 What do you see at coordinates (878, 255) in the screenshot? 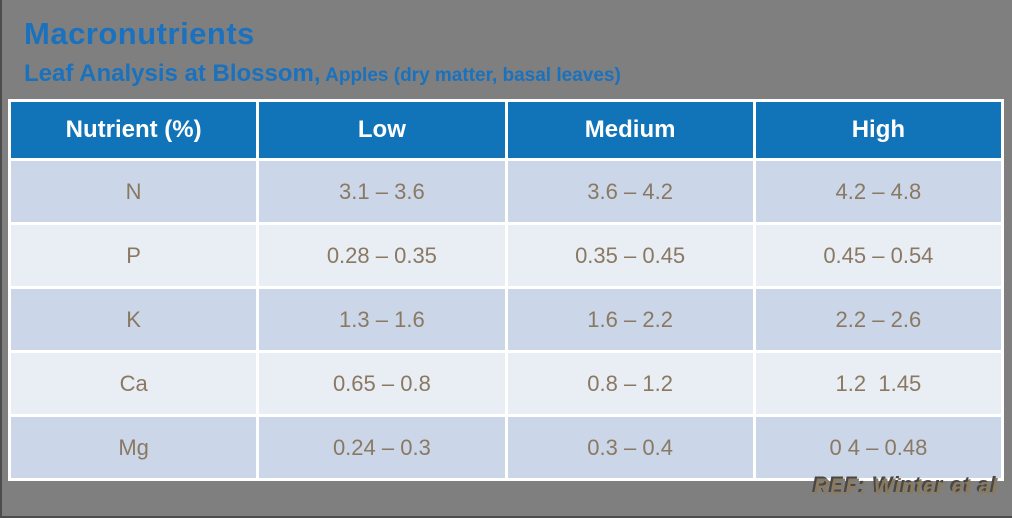
I see `high-value-cell: 0.45 – 0.54` at bounding box center [878, 255].